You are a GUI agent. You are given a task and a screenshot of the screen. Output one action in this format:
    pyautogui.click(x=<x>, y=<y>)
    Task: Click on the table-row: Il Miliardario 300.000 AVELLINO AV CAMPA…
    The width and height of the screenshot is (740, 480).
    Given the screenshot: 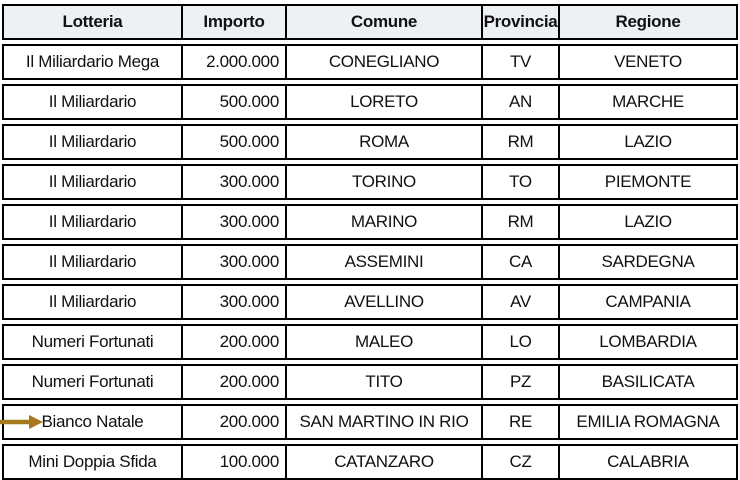 What is the action you would take?
    pyautogui.click(x=370, y=302)
    